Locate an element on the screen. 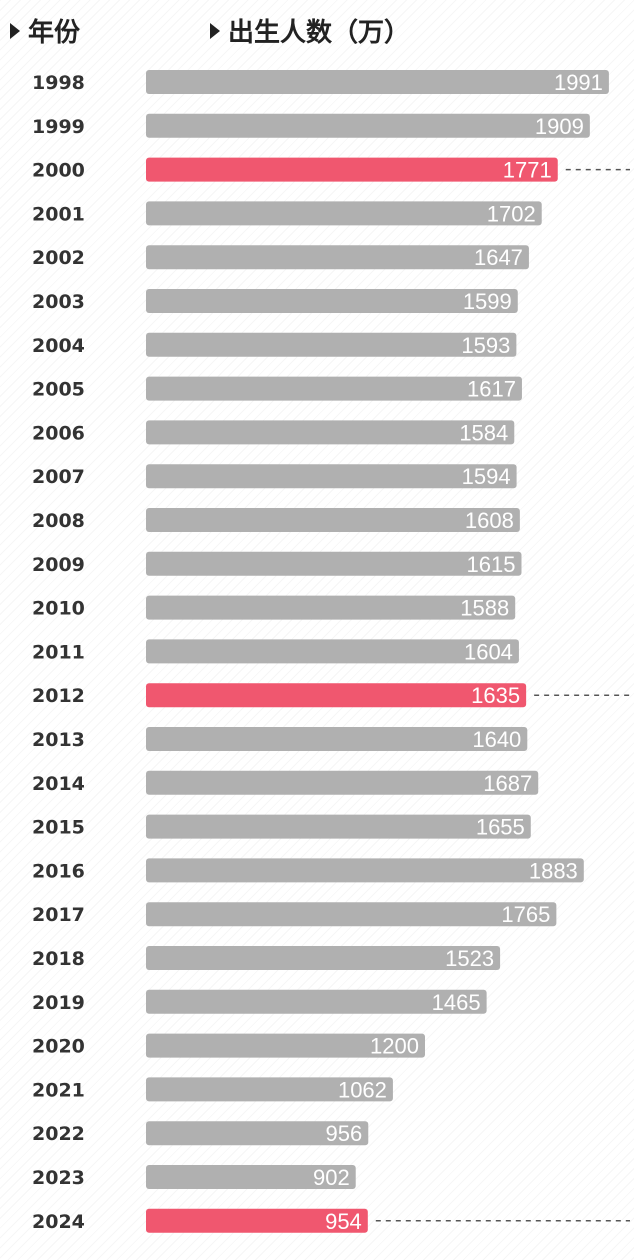 This screenshot has width=634, height=1260. births-column-header: 出生人数（万） is located at coordinates (310, 30).